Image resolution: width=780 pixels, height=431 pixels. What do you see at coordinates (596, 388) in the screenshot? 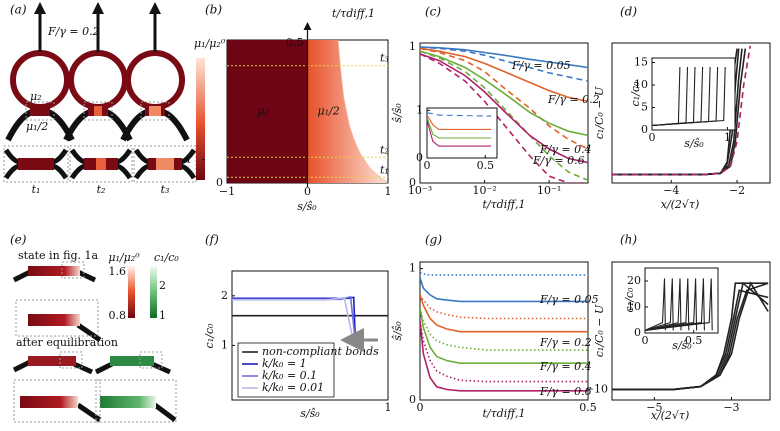
I see `y-tick-label: −10` at bounding box center [596, 388].